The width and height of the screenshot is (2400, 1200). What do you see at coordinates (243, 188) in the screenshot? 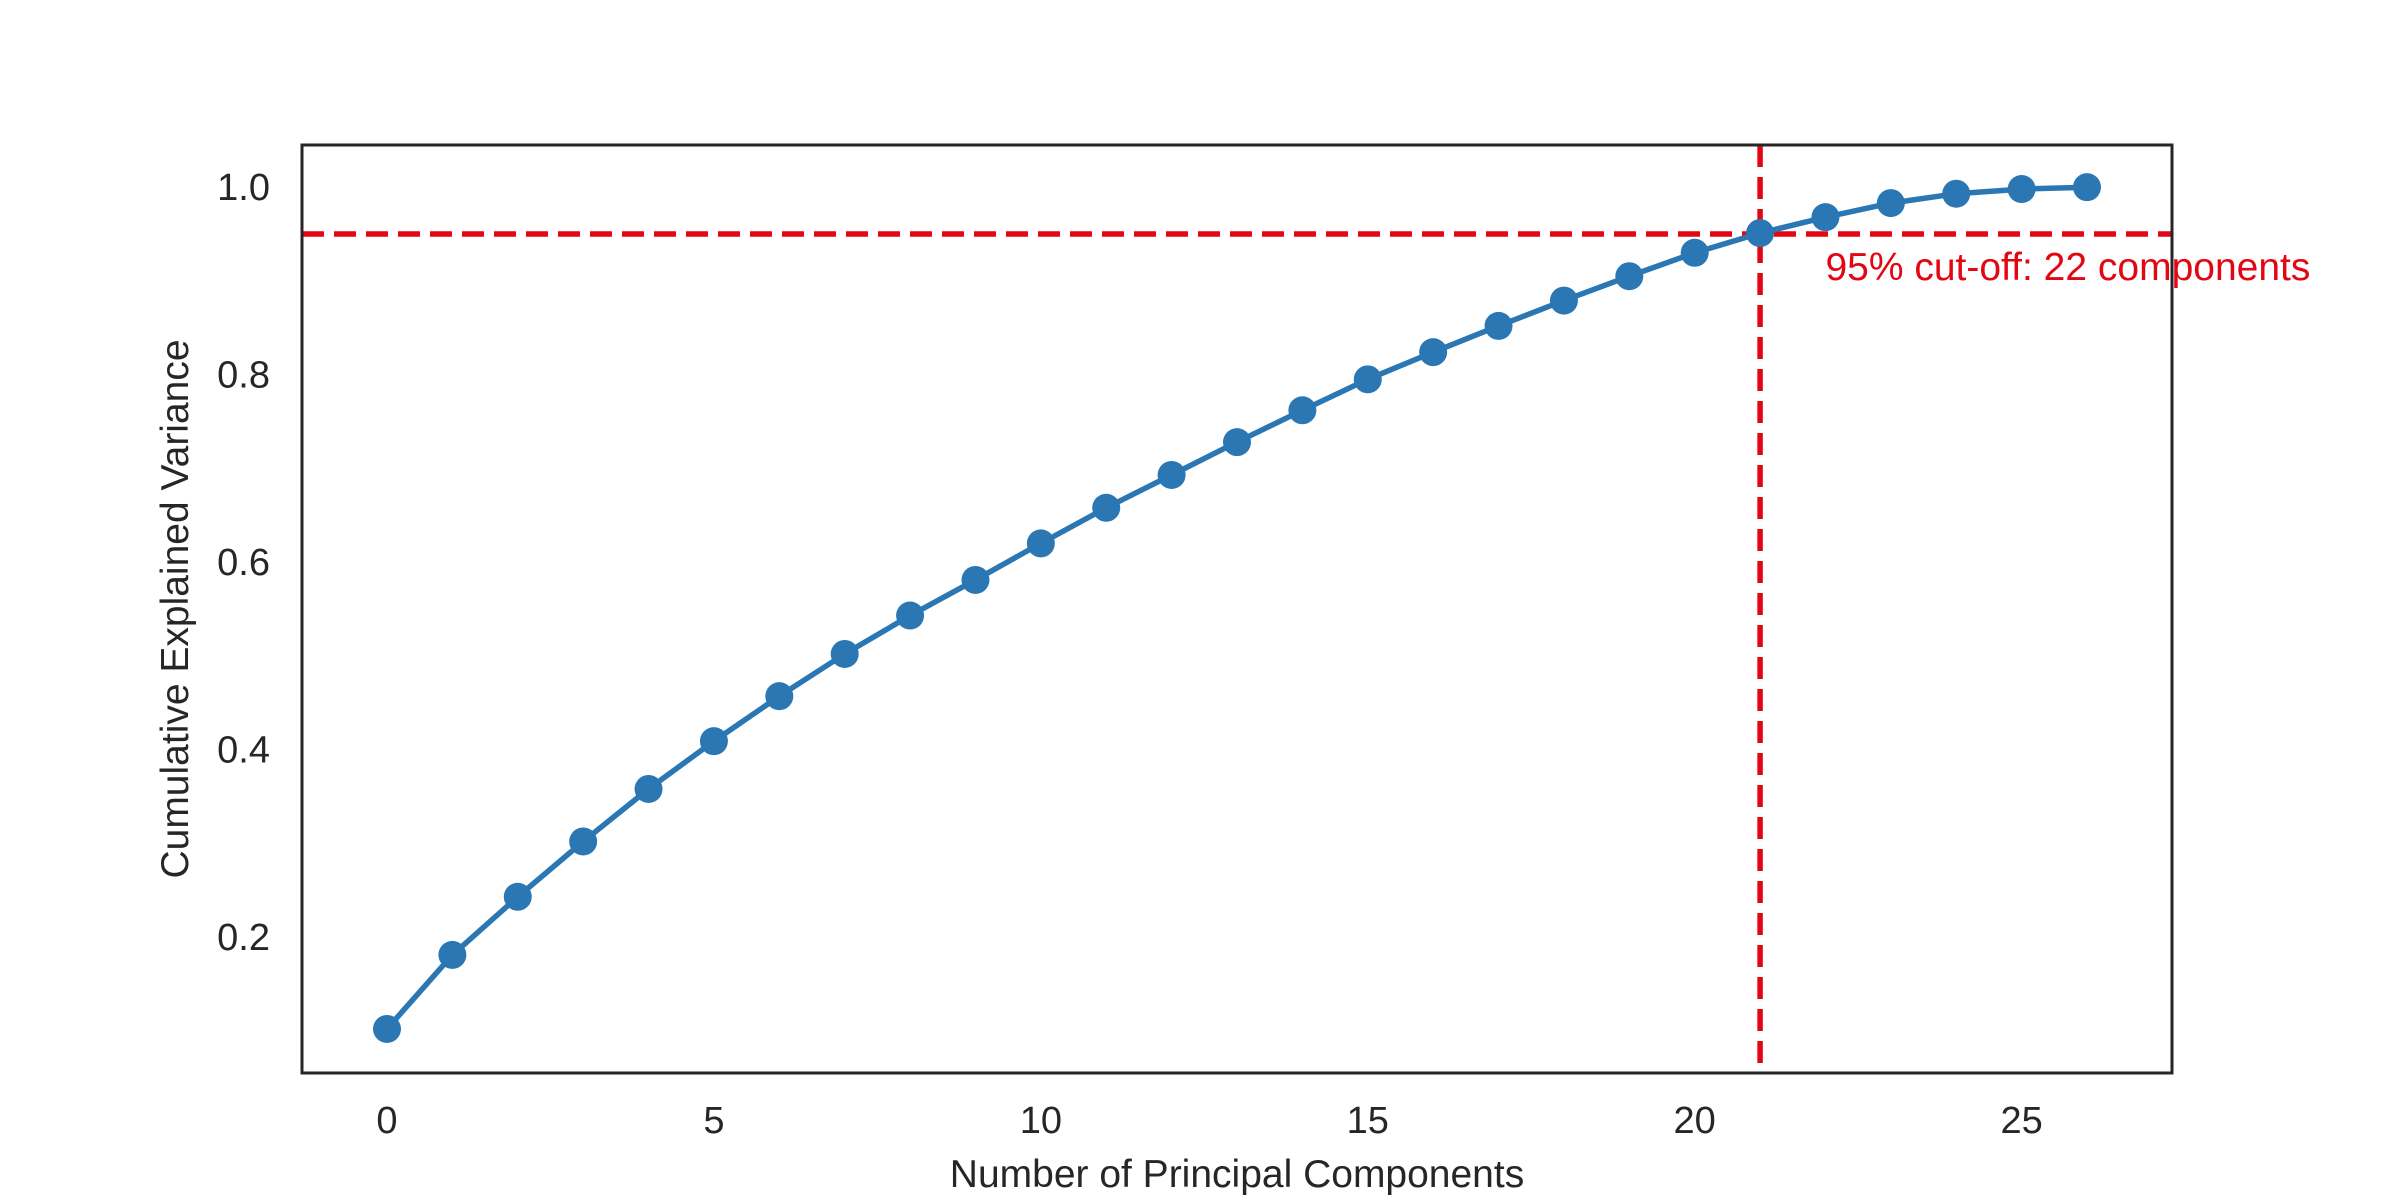
I see `y-tick-label: 1.0` at bounding box center [243, 188].